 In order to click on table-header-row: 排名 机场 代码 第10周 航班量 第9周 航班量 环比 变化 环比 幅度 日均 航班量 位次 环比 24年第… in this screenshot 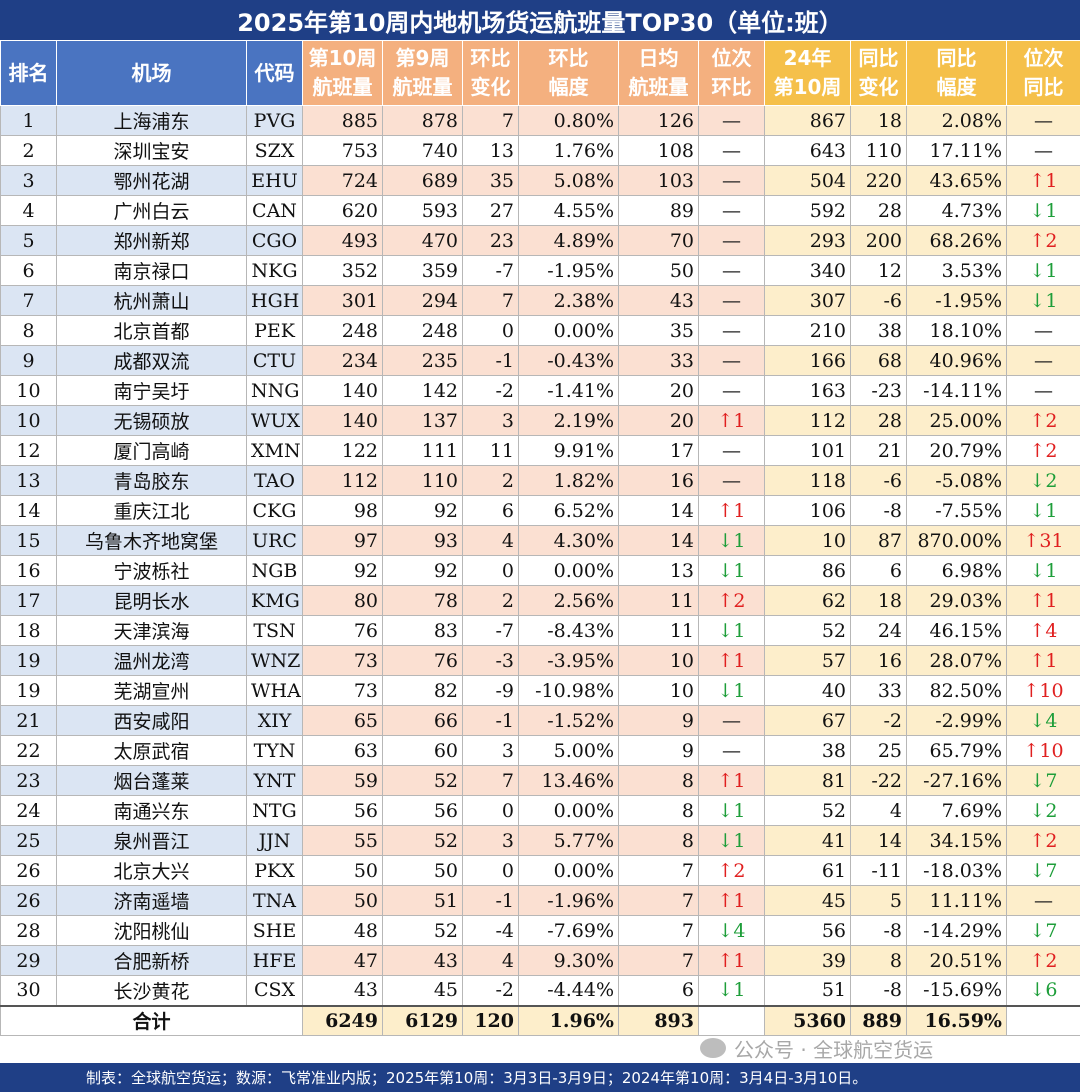, I will do `click(540, 73)`.